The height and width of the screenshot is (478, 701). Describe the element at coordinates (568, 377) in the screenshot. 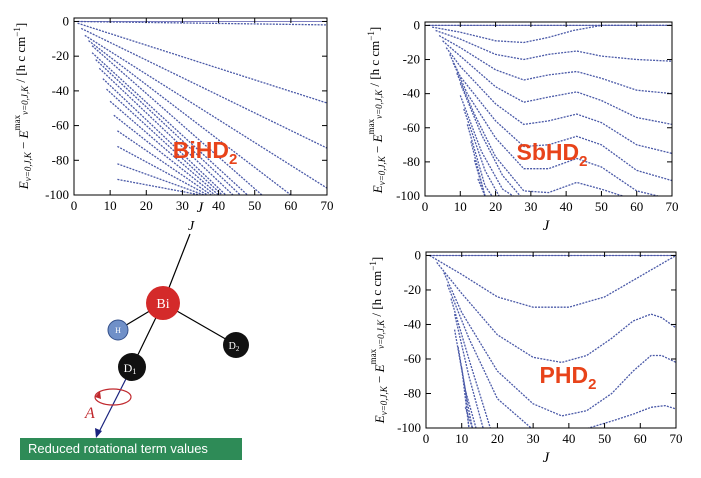

I see `molecule-name-label: PHD2` at that location.